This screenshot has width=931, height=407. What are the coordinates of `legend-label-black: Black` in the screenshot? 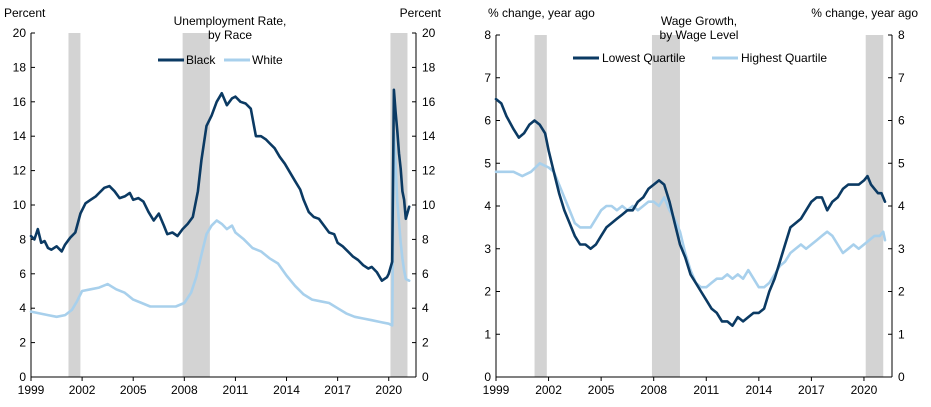 It's located at (201, 60).